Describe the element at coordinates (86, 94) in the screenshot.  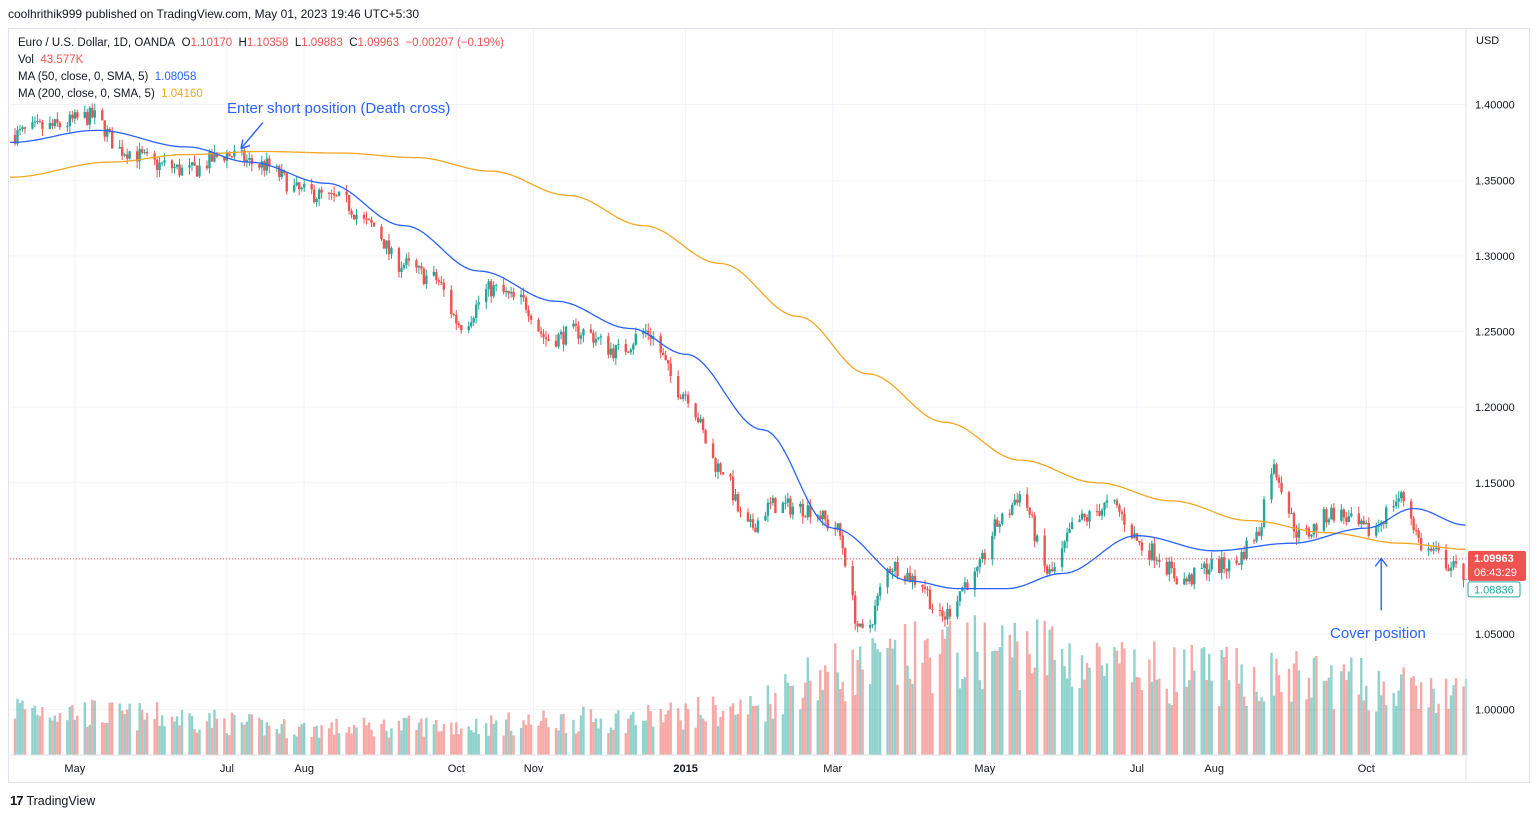
I see `ma200-label: MA (200, close, 0, SMA, 5)` at that location.